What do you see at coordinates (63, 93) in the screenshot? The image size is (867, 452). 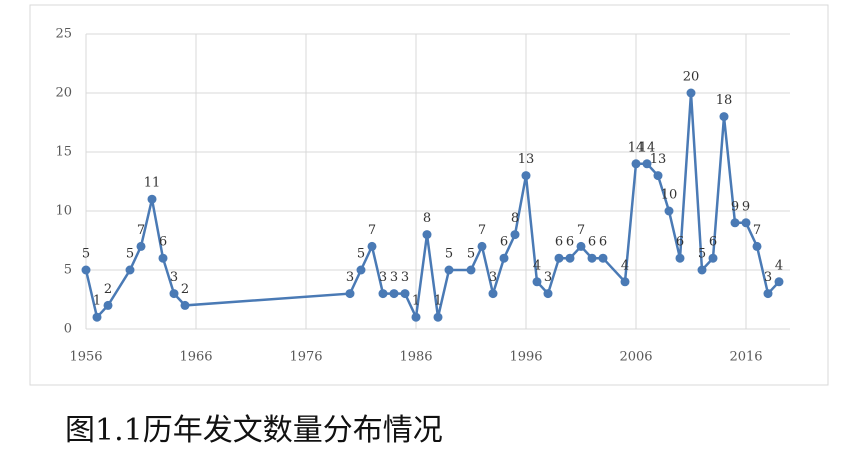 I see `y-tick-label: 20` at bounding box center [63, 93].